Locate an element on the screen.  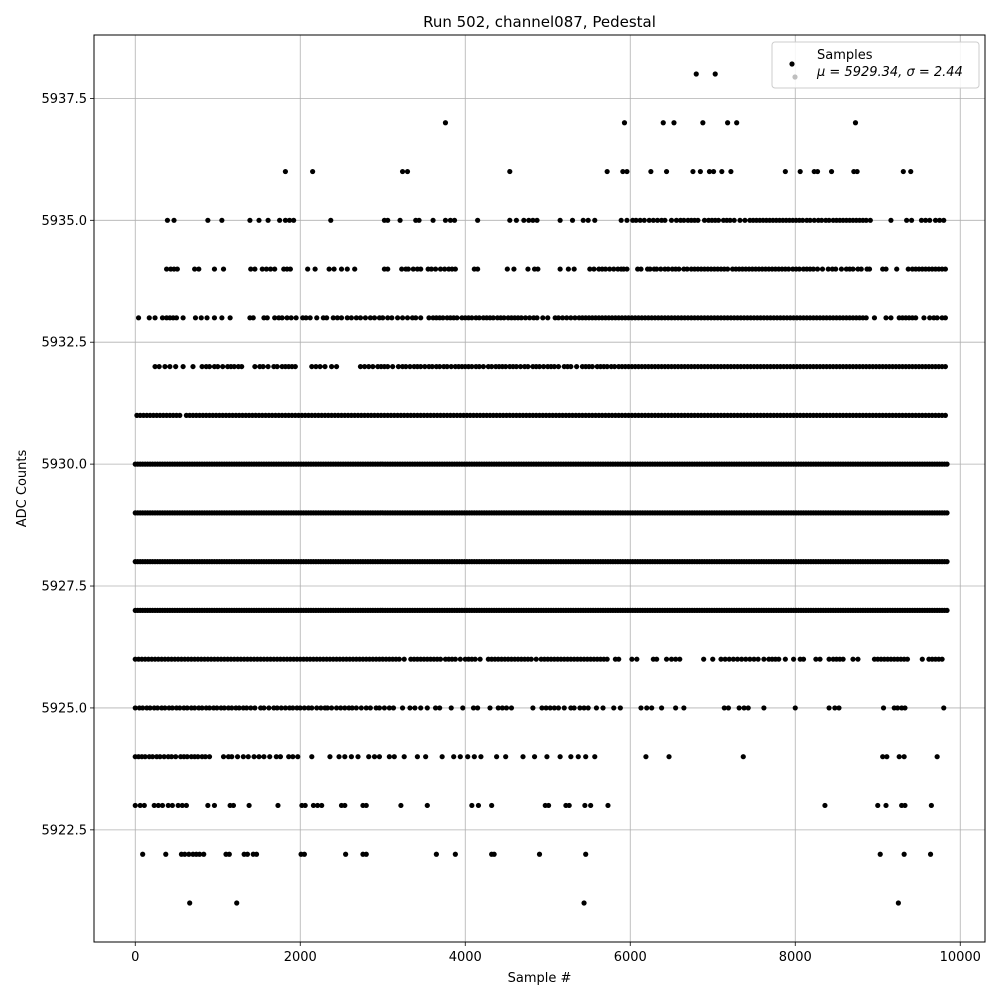
x-tick-label: 0 is located at coordinates (135, 957).